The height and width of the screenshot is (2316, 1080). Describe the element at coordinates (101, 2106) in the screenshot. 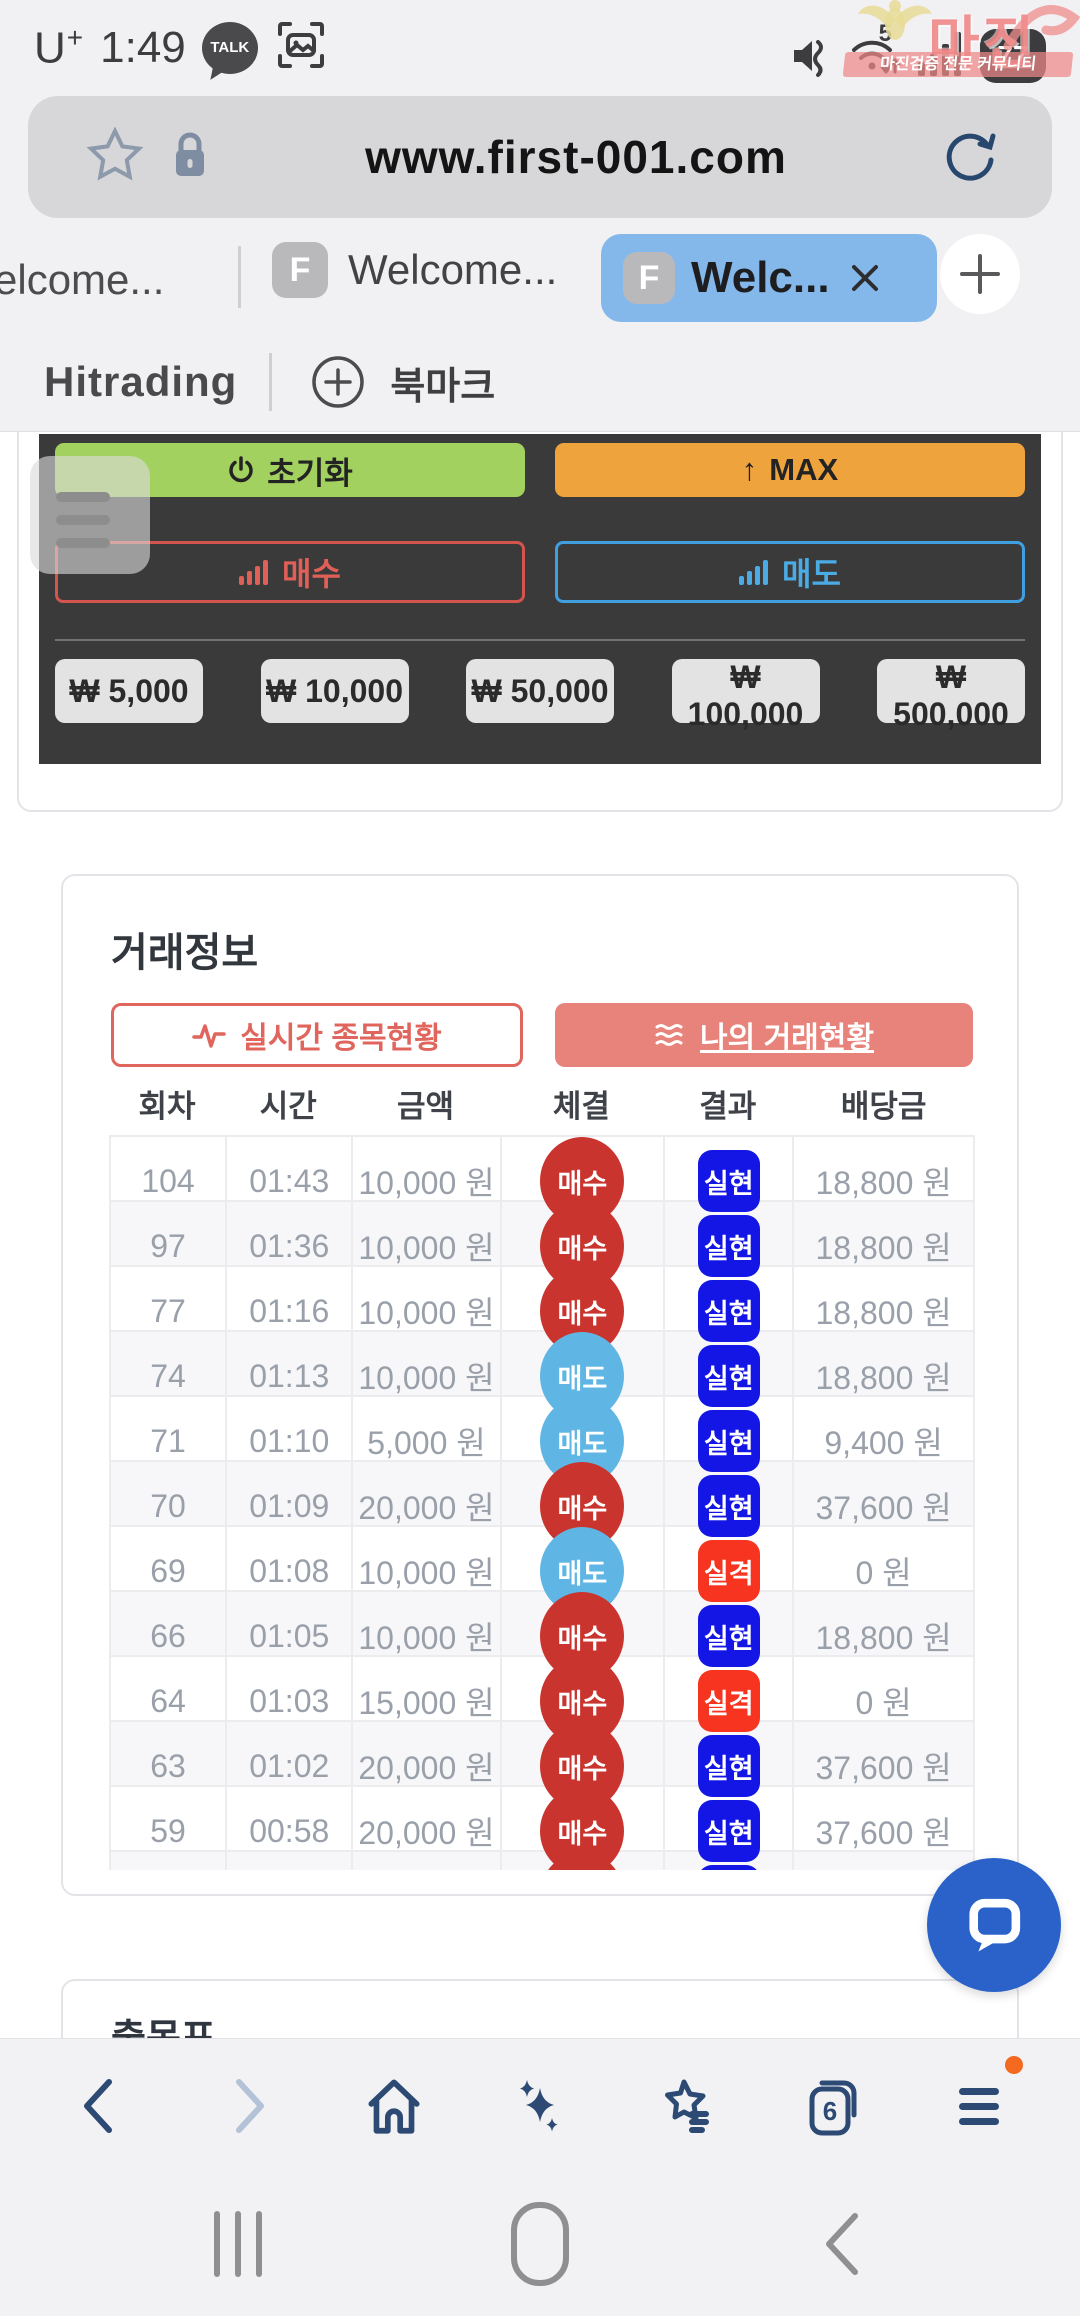

I see `nav-back-button` at that location.